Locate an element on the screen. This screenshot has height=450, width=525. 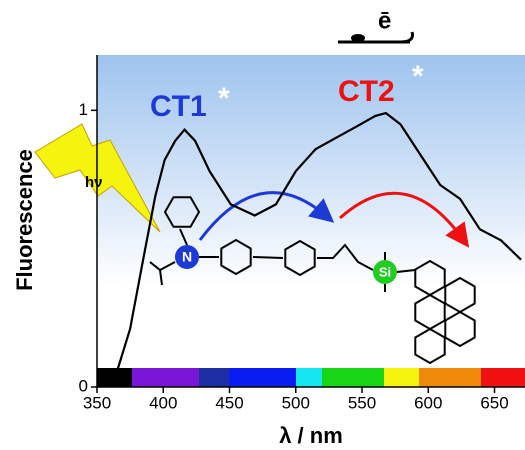
silicon-atom is located at coordinates (385, 272).